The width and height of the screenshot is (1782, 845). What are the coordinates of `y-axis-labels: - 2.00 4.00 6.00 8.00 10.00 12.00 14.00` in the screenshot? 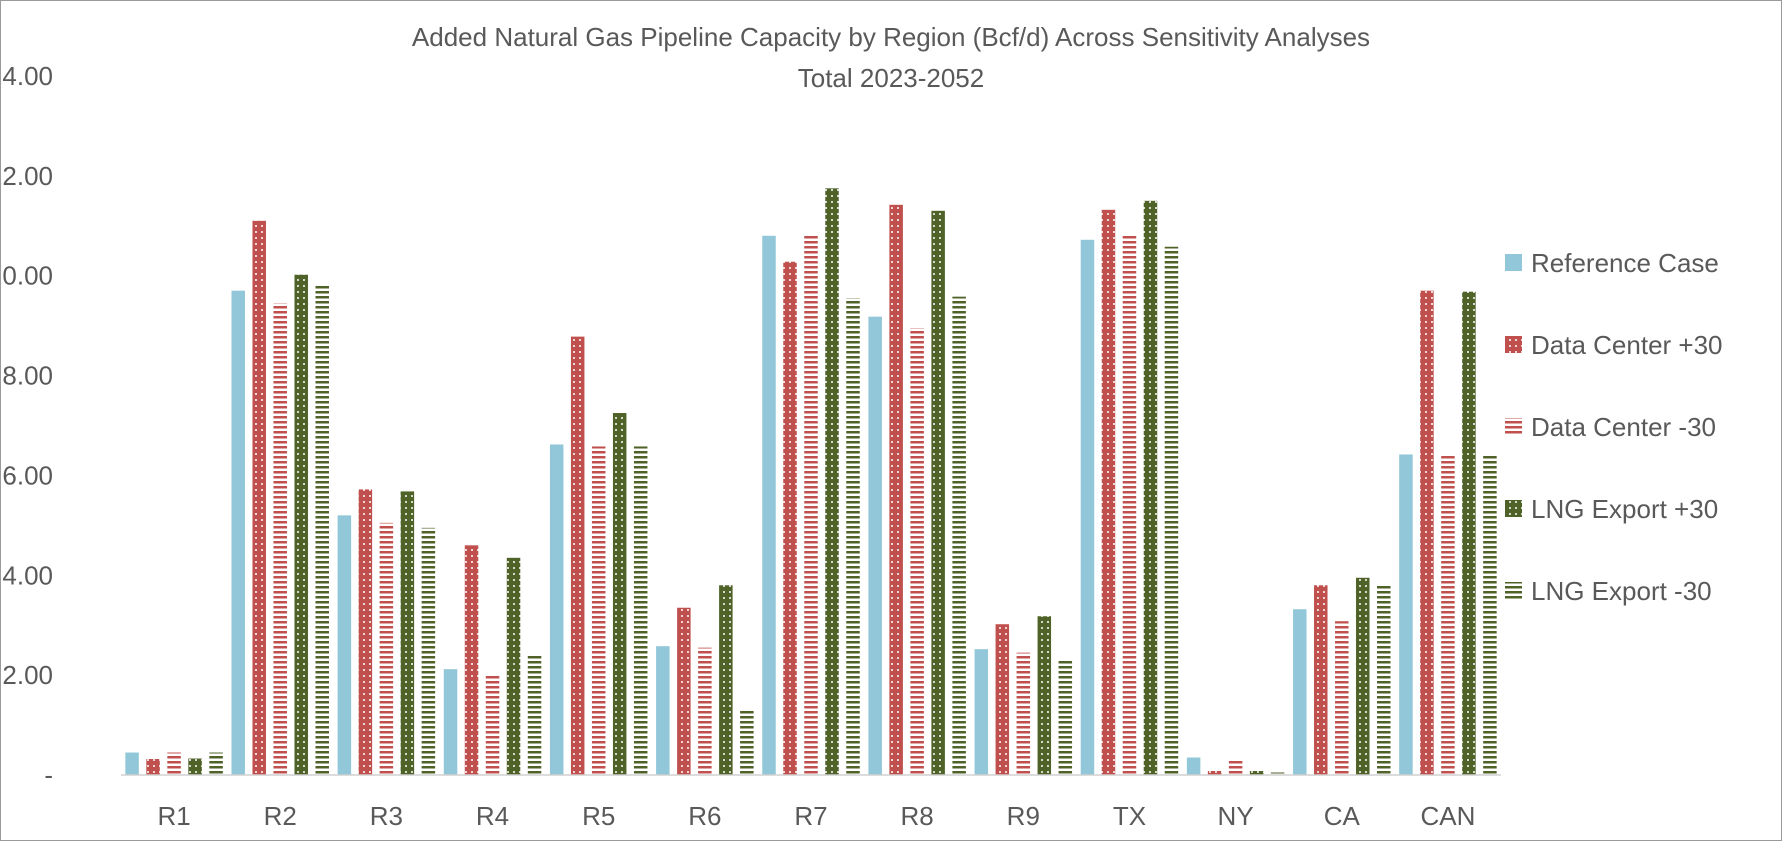 It's located at (26, 425).